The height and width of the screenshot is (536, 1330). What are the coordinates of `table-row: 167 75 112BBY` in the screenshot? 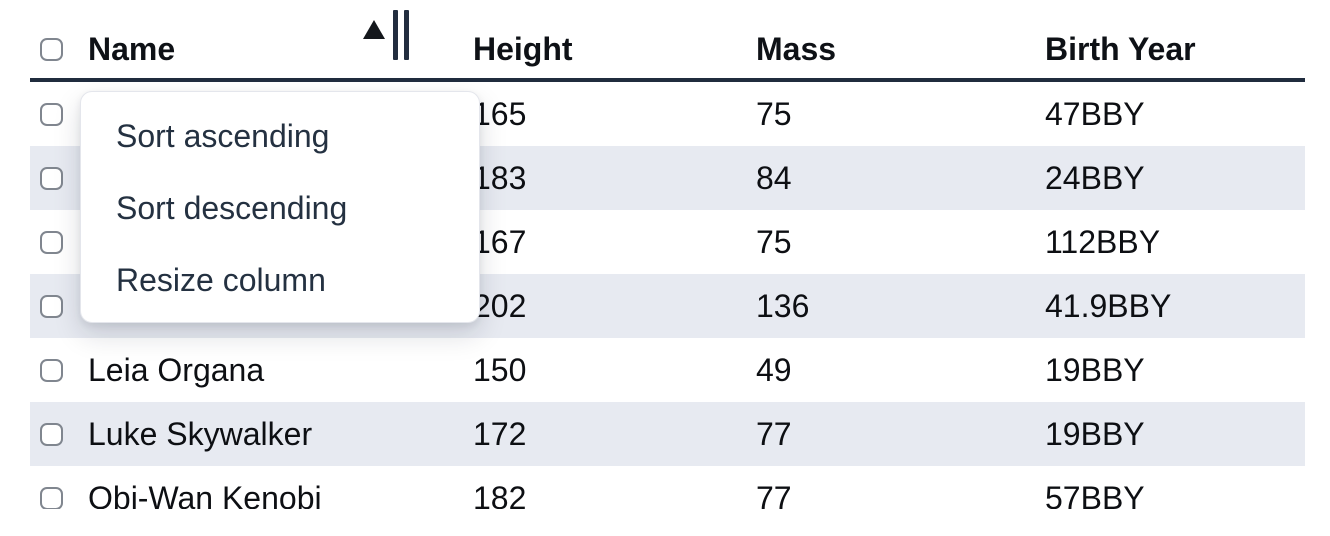 It's located at (667, 242).